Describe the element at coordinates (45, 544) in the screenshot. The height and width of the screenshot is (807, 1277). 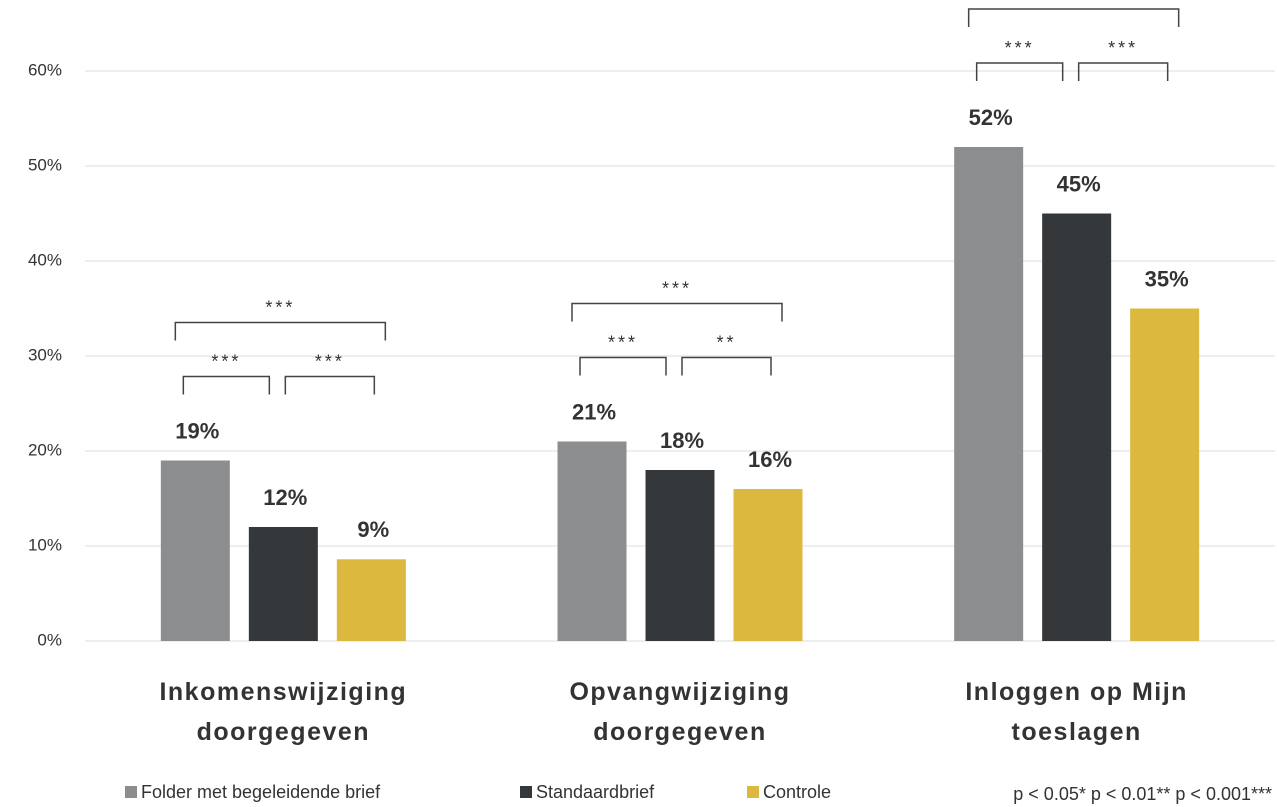
I see `y-tick-label: 10%` at that location.